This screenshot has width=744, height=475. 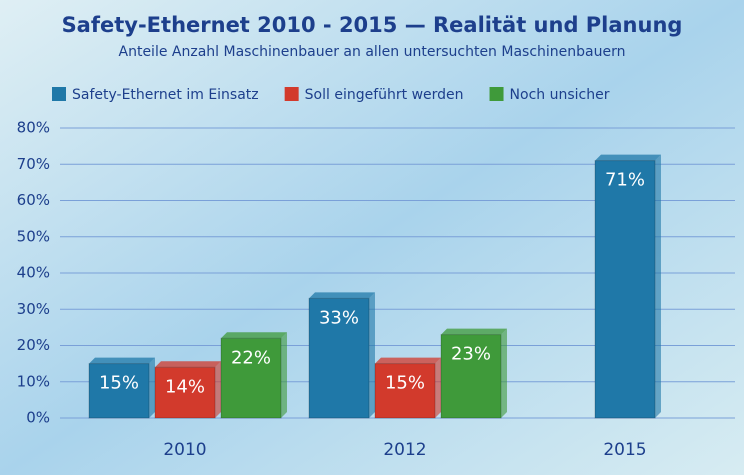 I want to click on value-label: 22%, so click(x=251, y=357).